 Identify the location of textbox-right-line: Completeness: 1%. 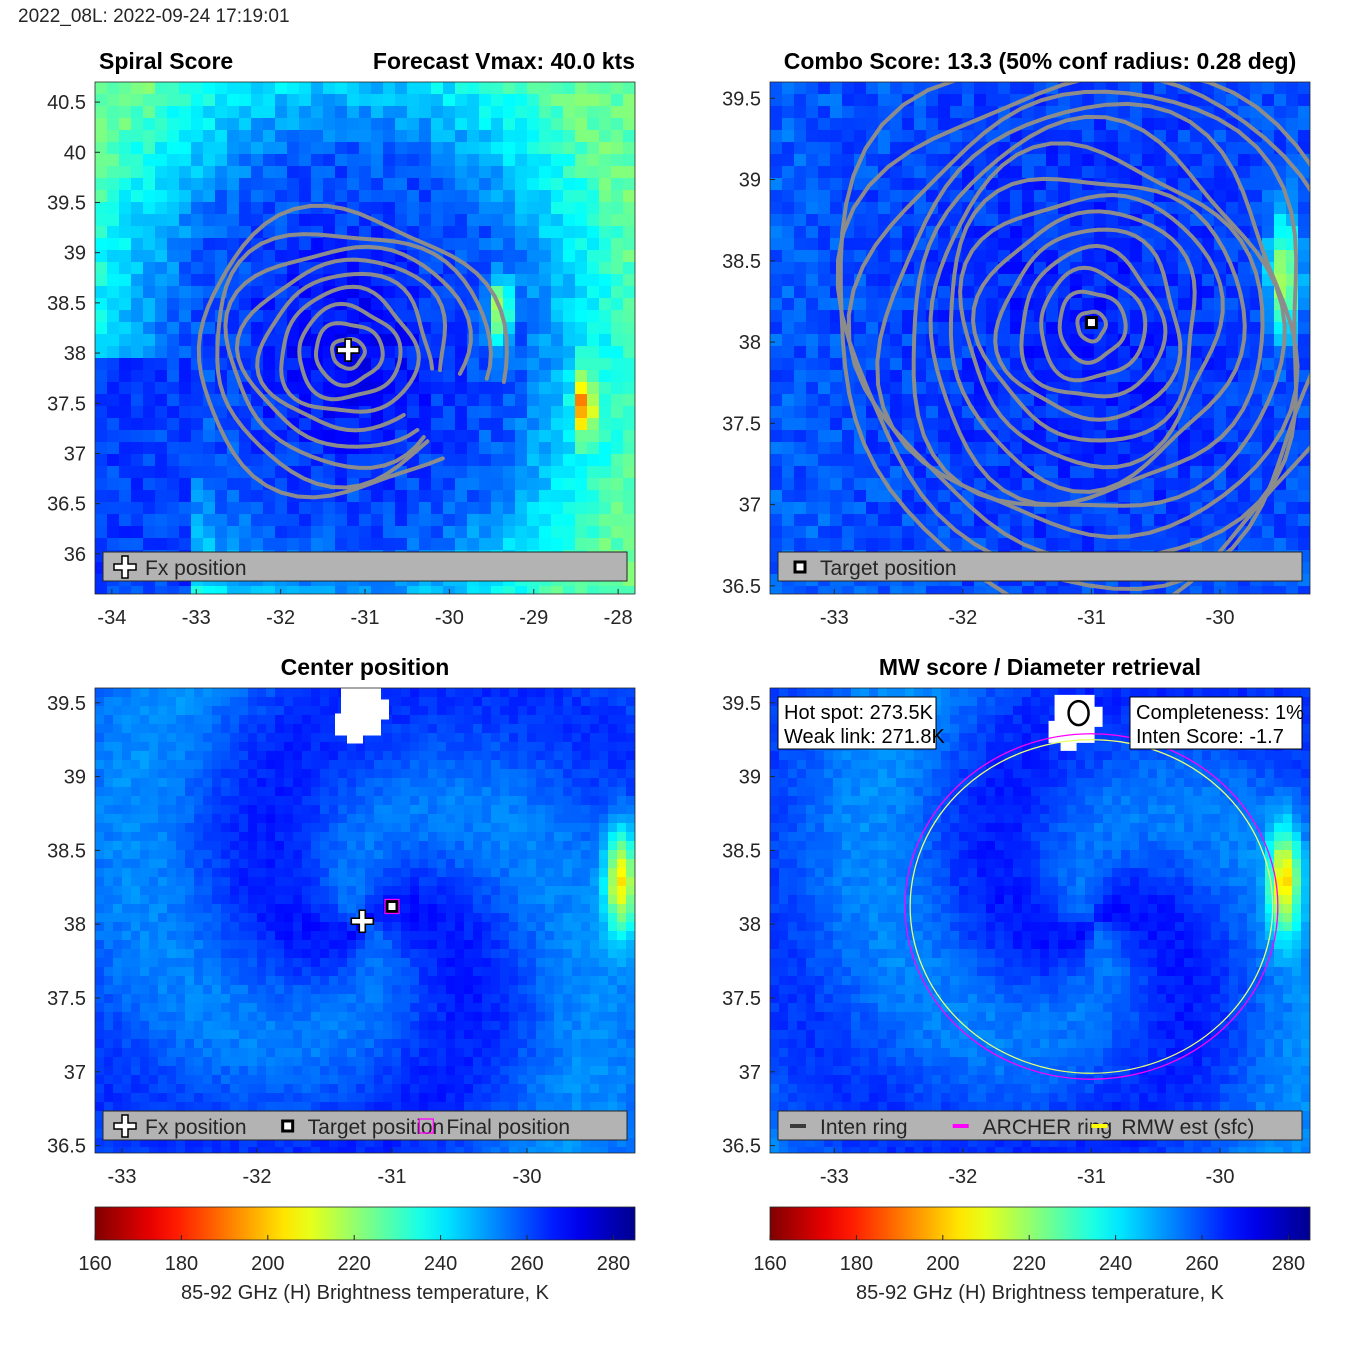
(1220, 713).